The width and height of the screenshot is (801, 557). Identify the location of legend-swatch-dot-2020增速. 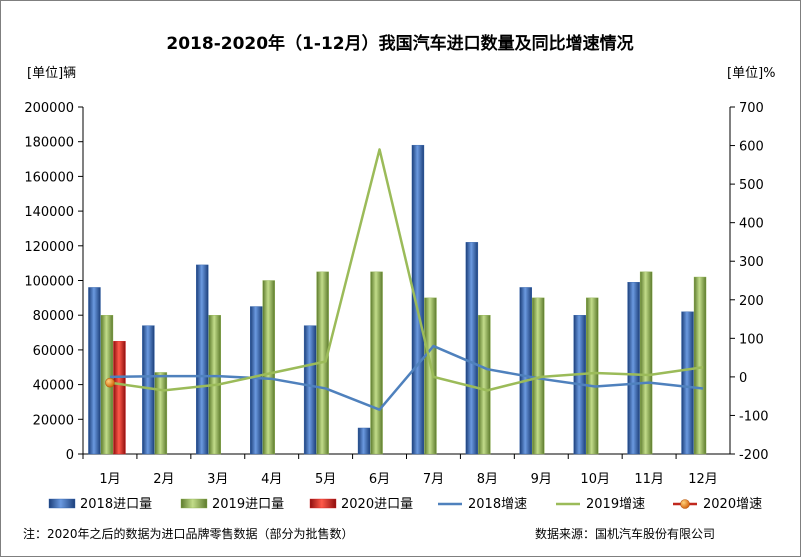
(685, 504).